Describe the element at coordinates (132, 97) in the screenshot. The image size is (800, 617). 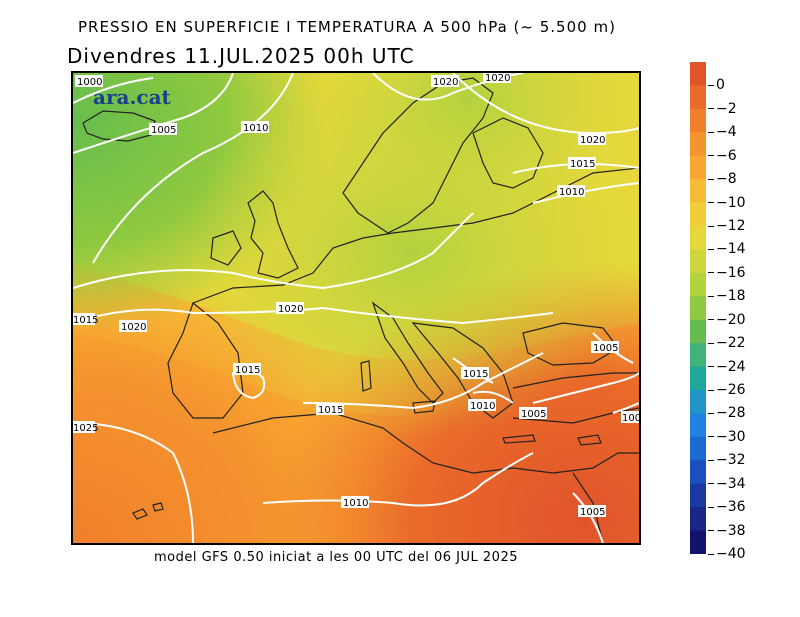
I see `aracat-logo: ara.cat` at that location.